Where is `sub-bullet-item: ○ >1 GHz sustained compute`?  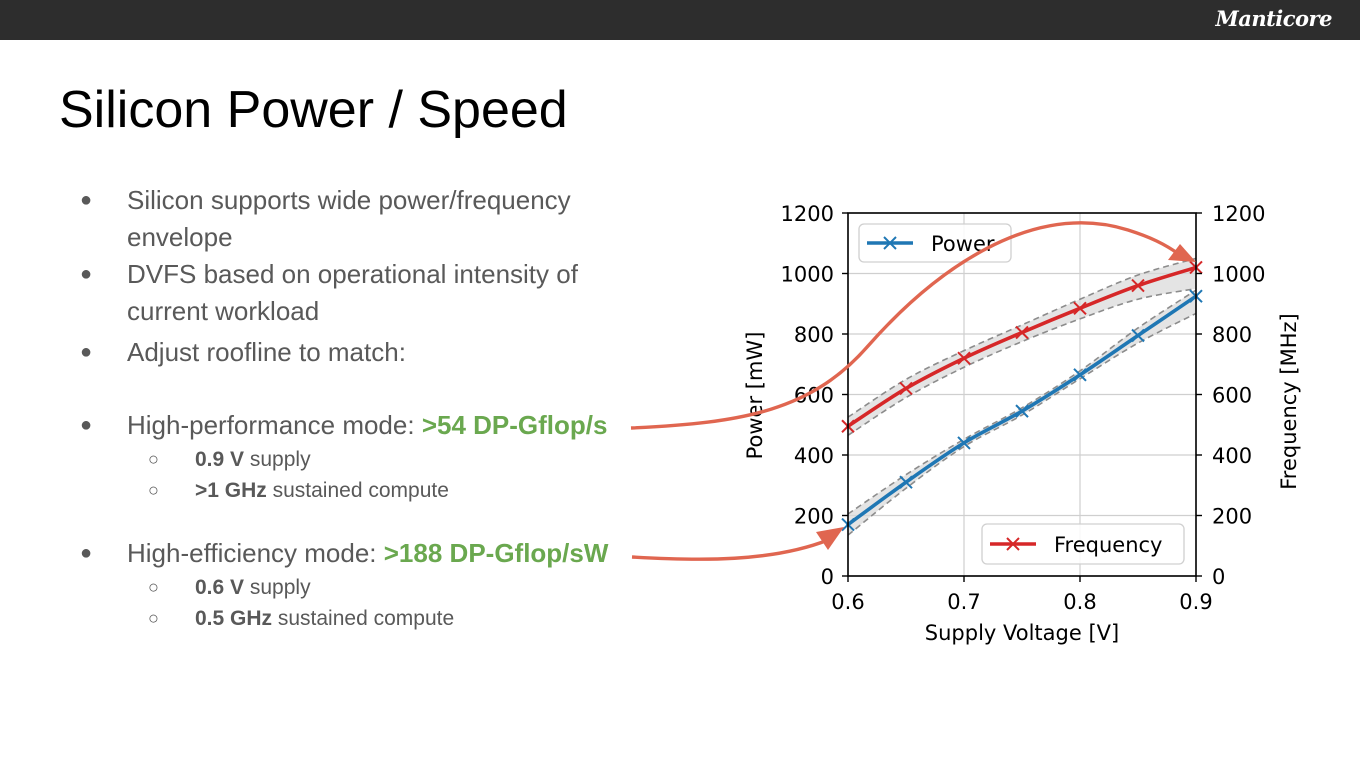 sub-bullet-item: ○ >1 GHz sustained compute is located at coordinates (360, 490).